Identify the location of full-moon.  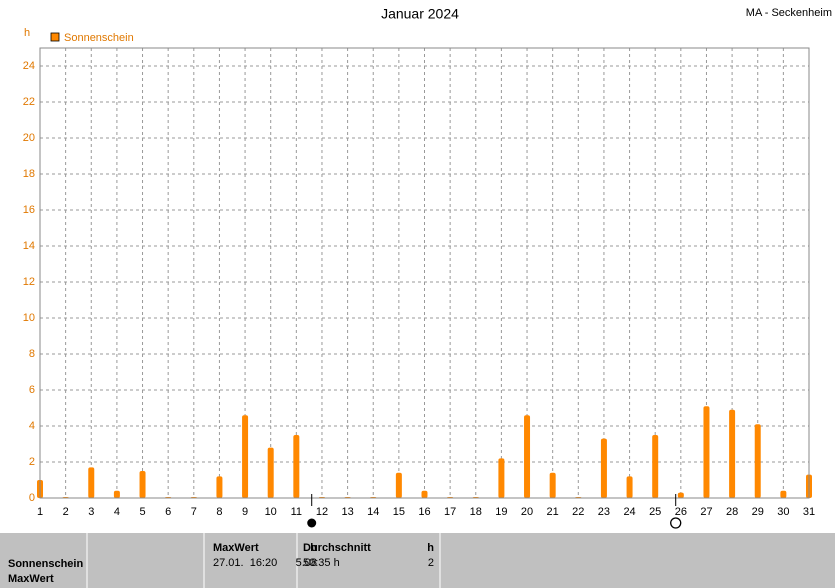
(312, 523).